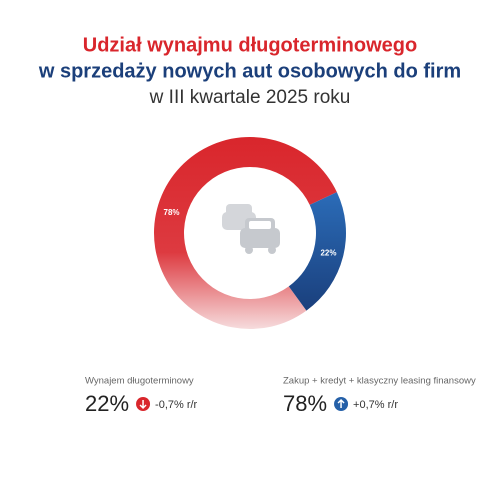 Image resolution: width=500 pixels, height=500 pixels. I want to click on car-icon, so click(251, 229).